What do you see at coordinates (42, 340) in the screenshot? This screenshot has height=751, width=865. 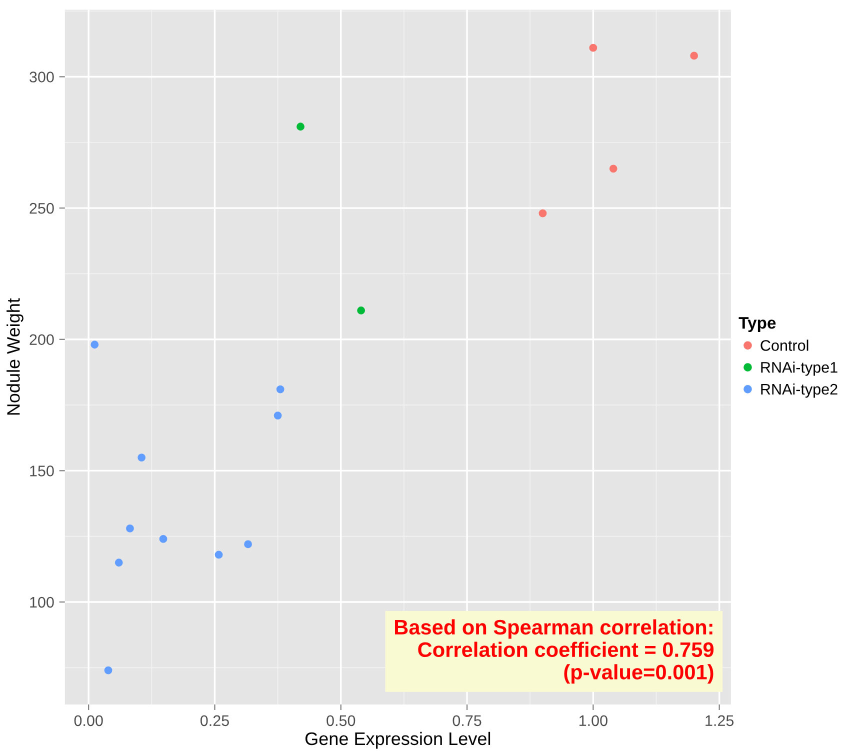 I see `y-tick-label: 200` at bounding box center [42, 340].